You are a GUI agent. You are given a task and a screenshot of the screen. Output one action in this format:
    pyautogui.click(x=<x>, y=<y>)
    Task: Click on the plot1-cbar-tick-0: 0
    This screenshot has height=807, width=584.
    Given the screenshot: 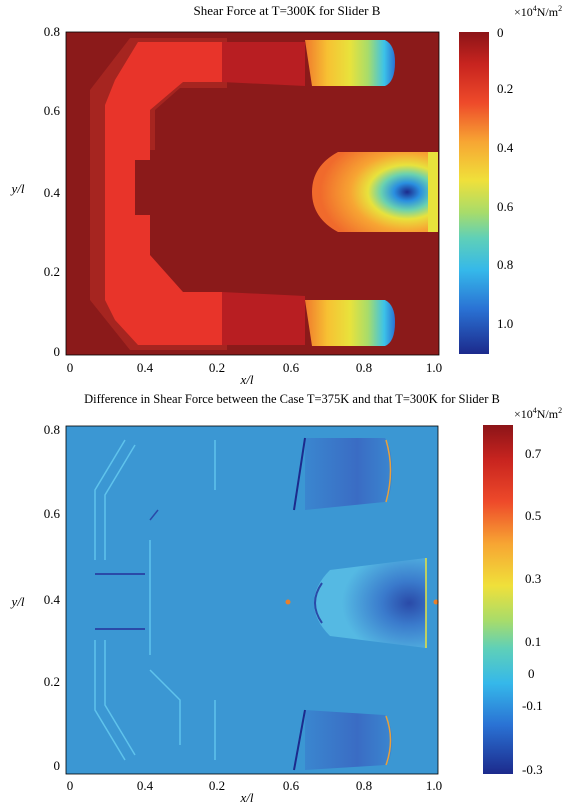 What is the action you would take?
    pyautogui.click(x=500, y=32)
    